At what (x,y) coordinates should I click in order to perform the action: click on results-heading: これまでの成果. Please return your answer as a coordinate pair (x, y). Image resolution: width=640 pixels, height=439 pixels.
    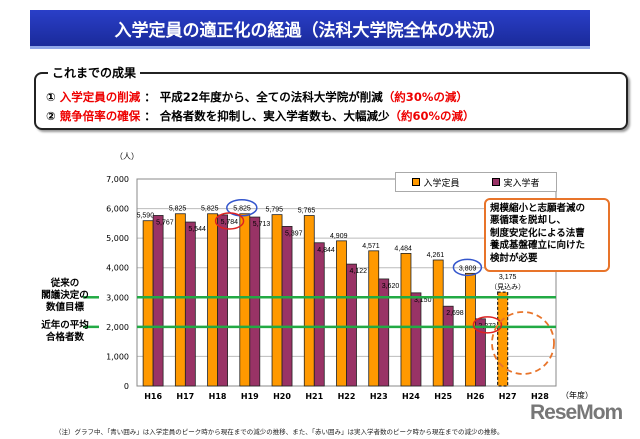
    Looking at the image, I should click on (94, 72).